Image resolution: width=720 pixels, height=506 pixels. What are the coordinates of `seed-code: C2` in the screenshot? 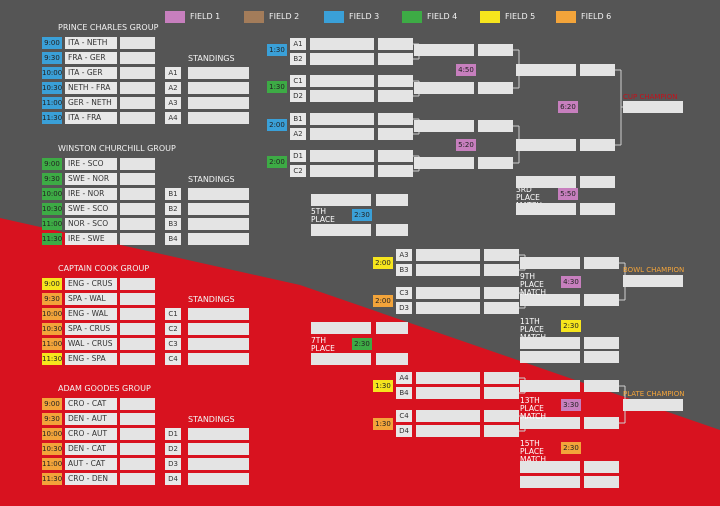 It's located at (298, 171).